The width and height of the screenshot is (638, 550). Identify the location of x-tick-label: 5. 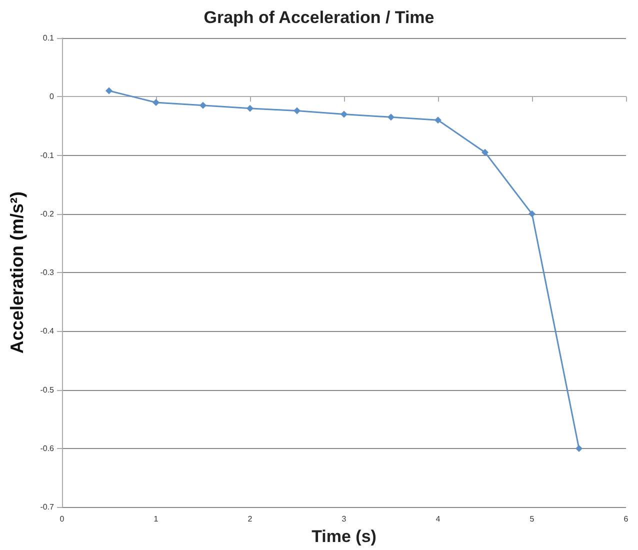
(532, 519).